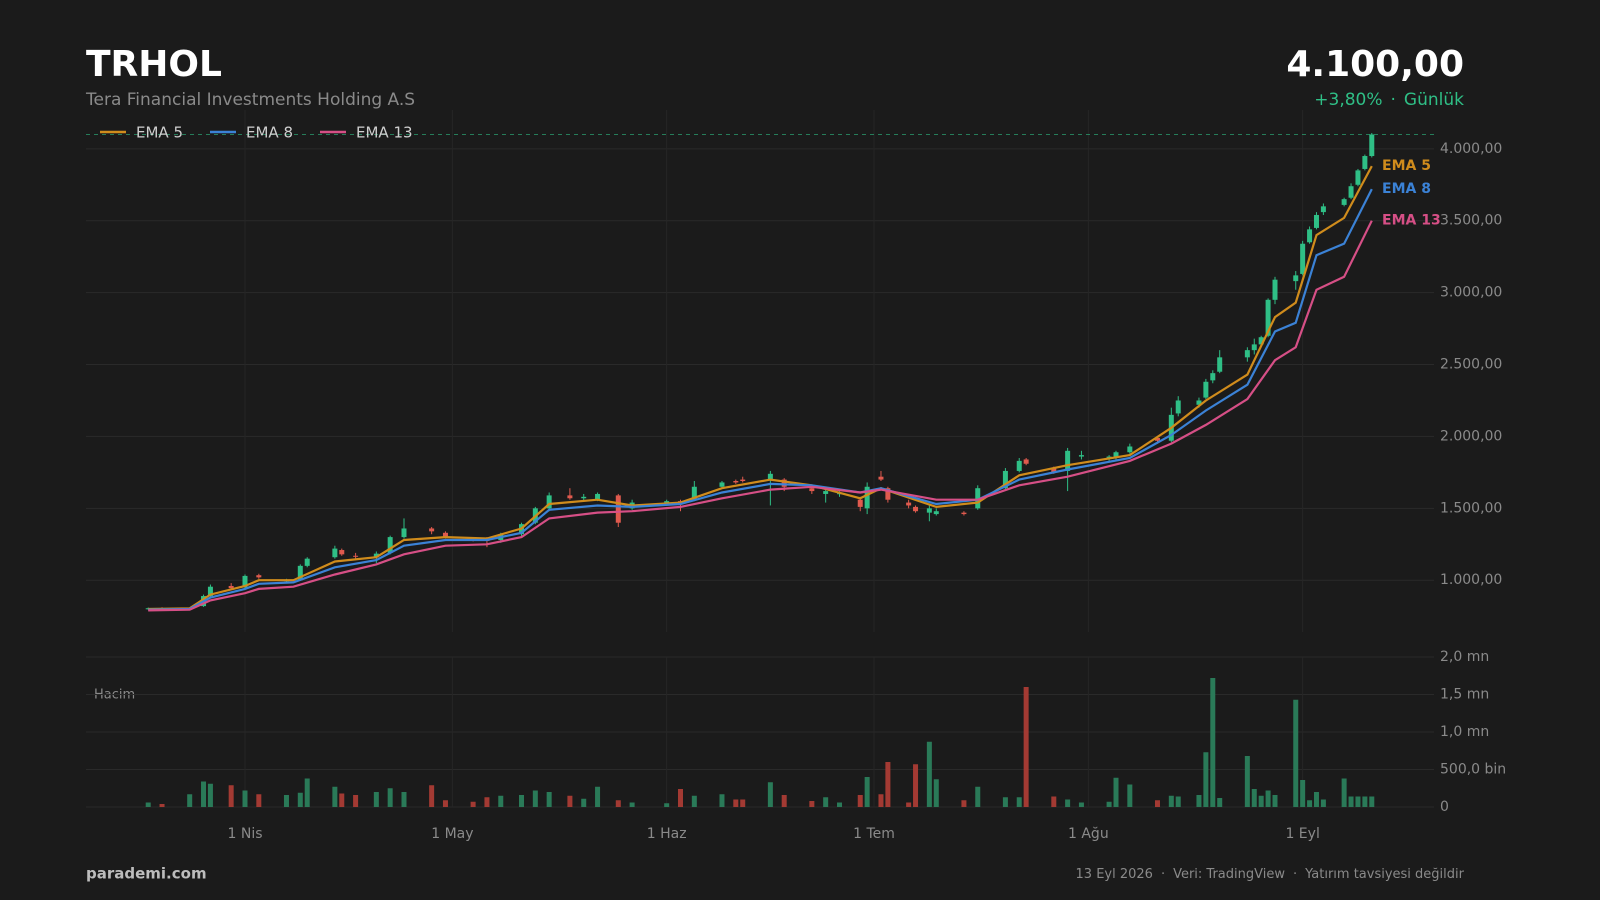 The image size is (1600, 900). I want to click on y-tick-label: 2,0 mn, so click(1464, 657).